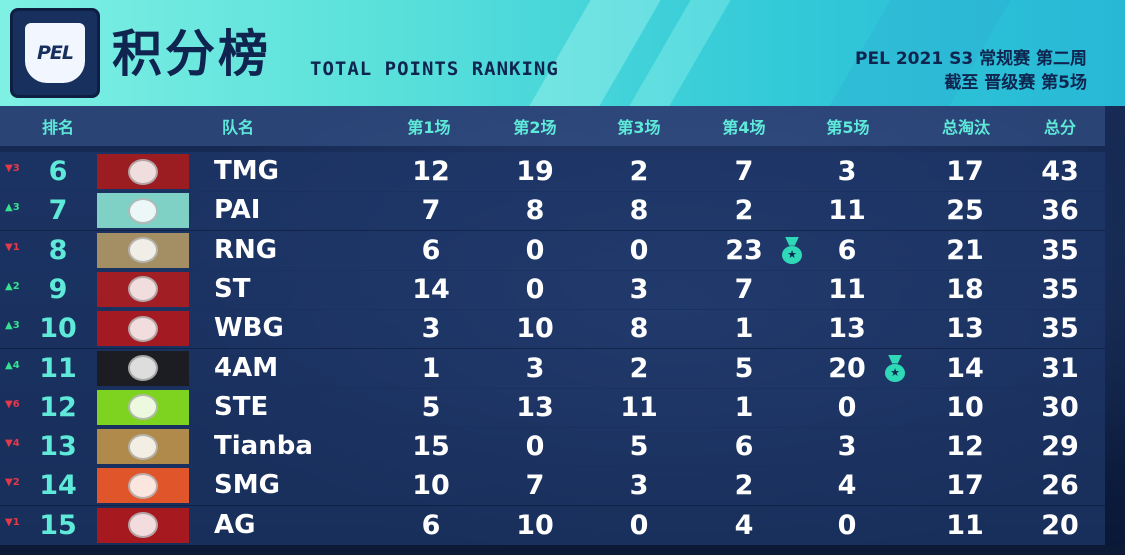 Image resolution: width=1125 pixels, height=555 pixels. What do you see at coordinates (847, 486) in the screenshot?
I see `match-points-cell: 4` at bounding box center [847, 486].